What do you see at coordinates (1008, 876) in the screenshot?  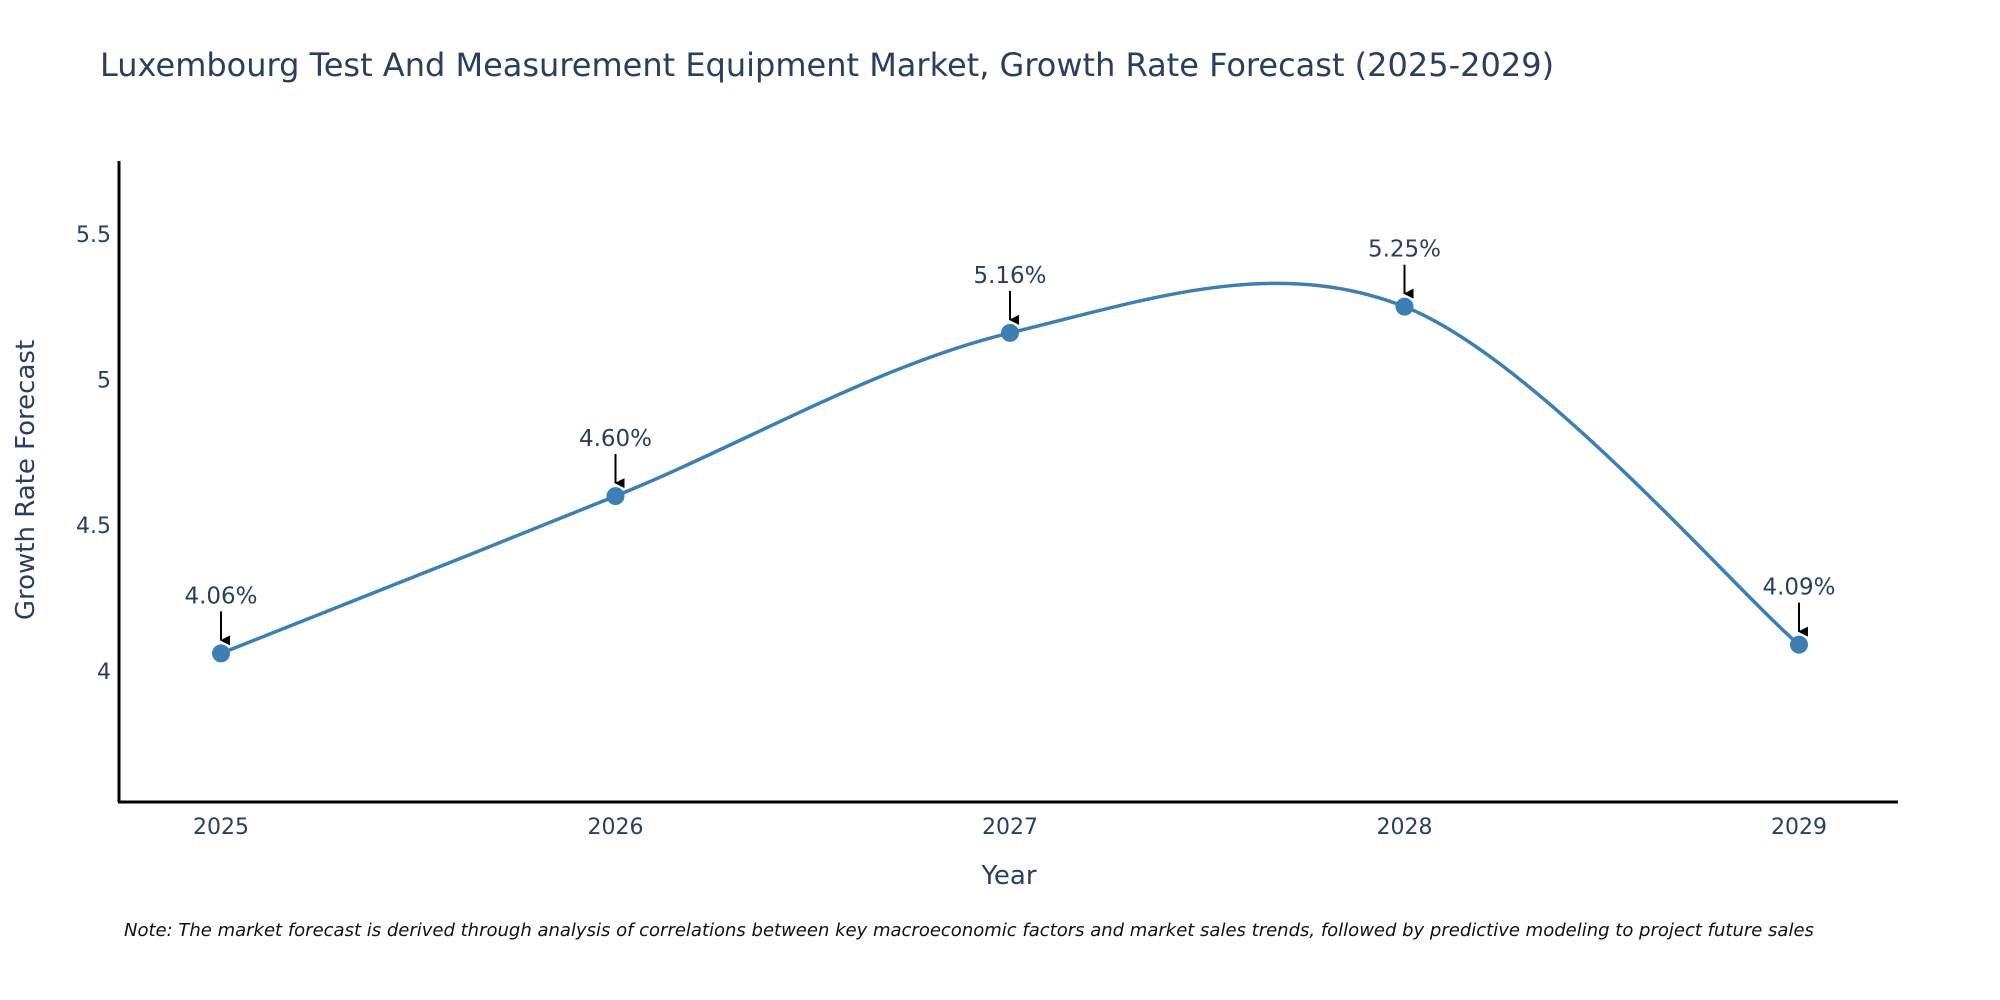 I see `x-axis-title: Year` at bounding box center [1008, 876].